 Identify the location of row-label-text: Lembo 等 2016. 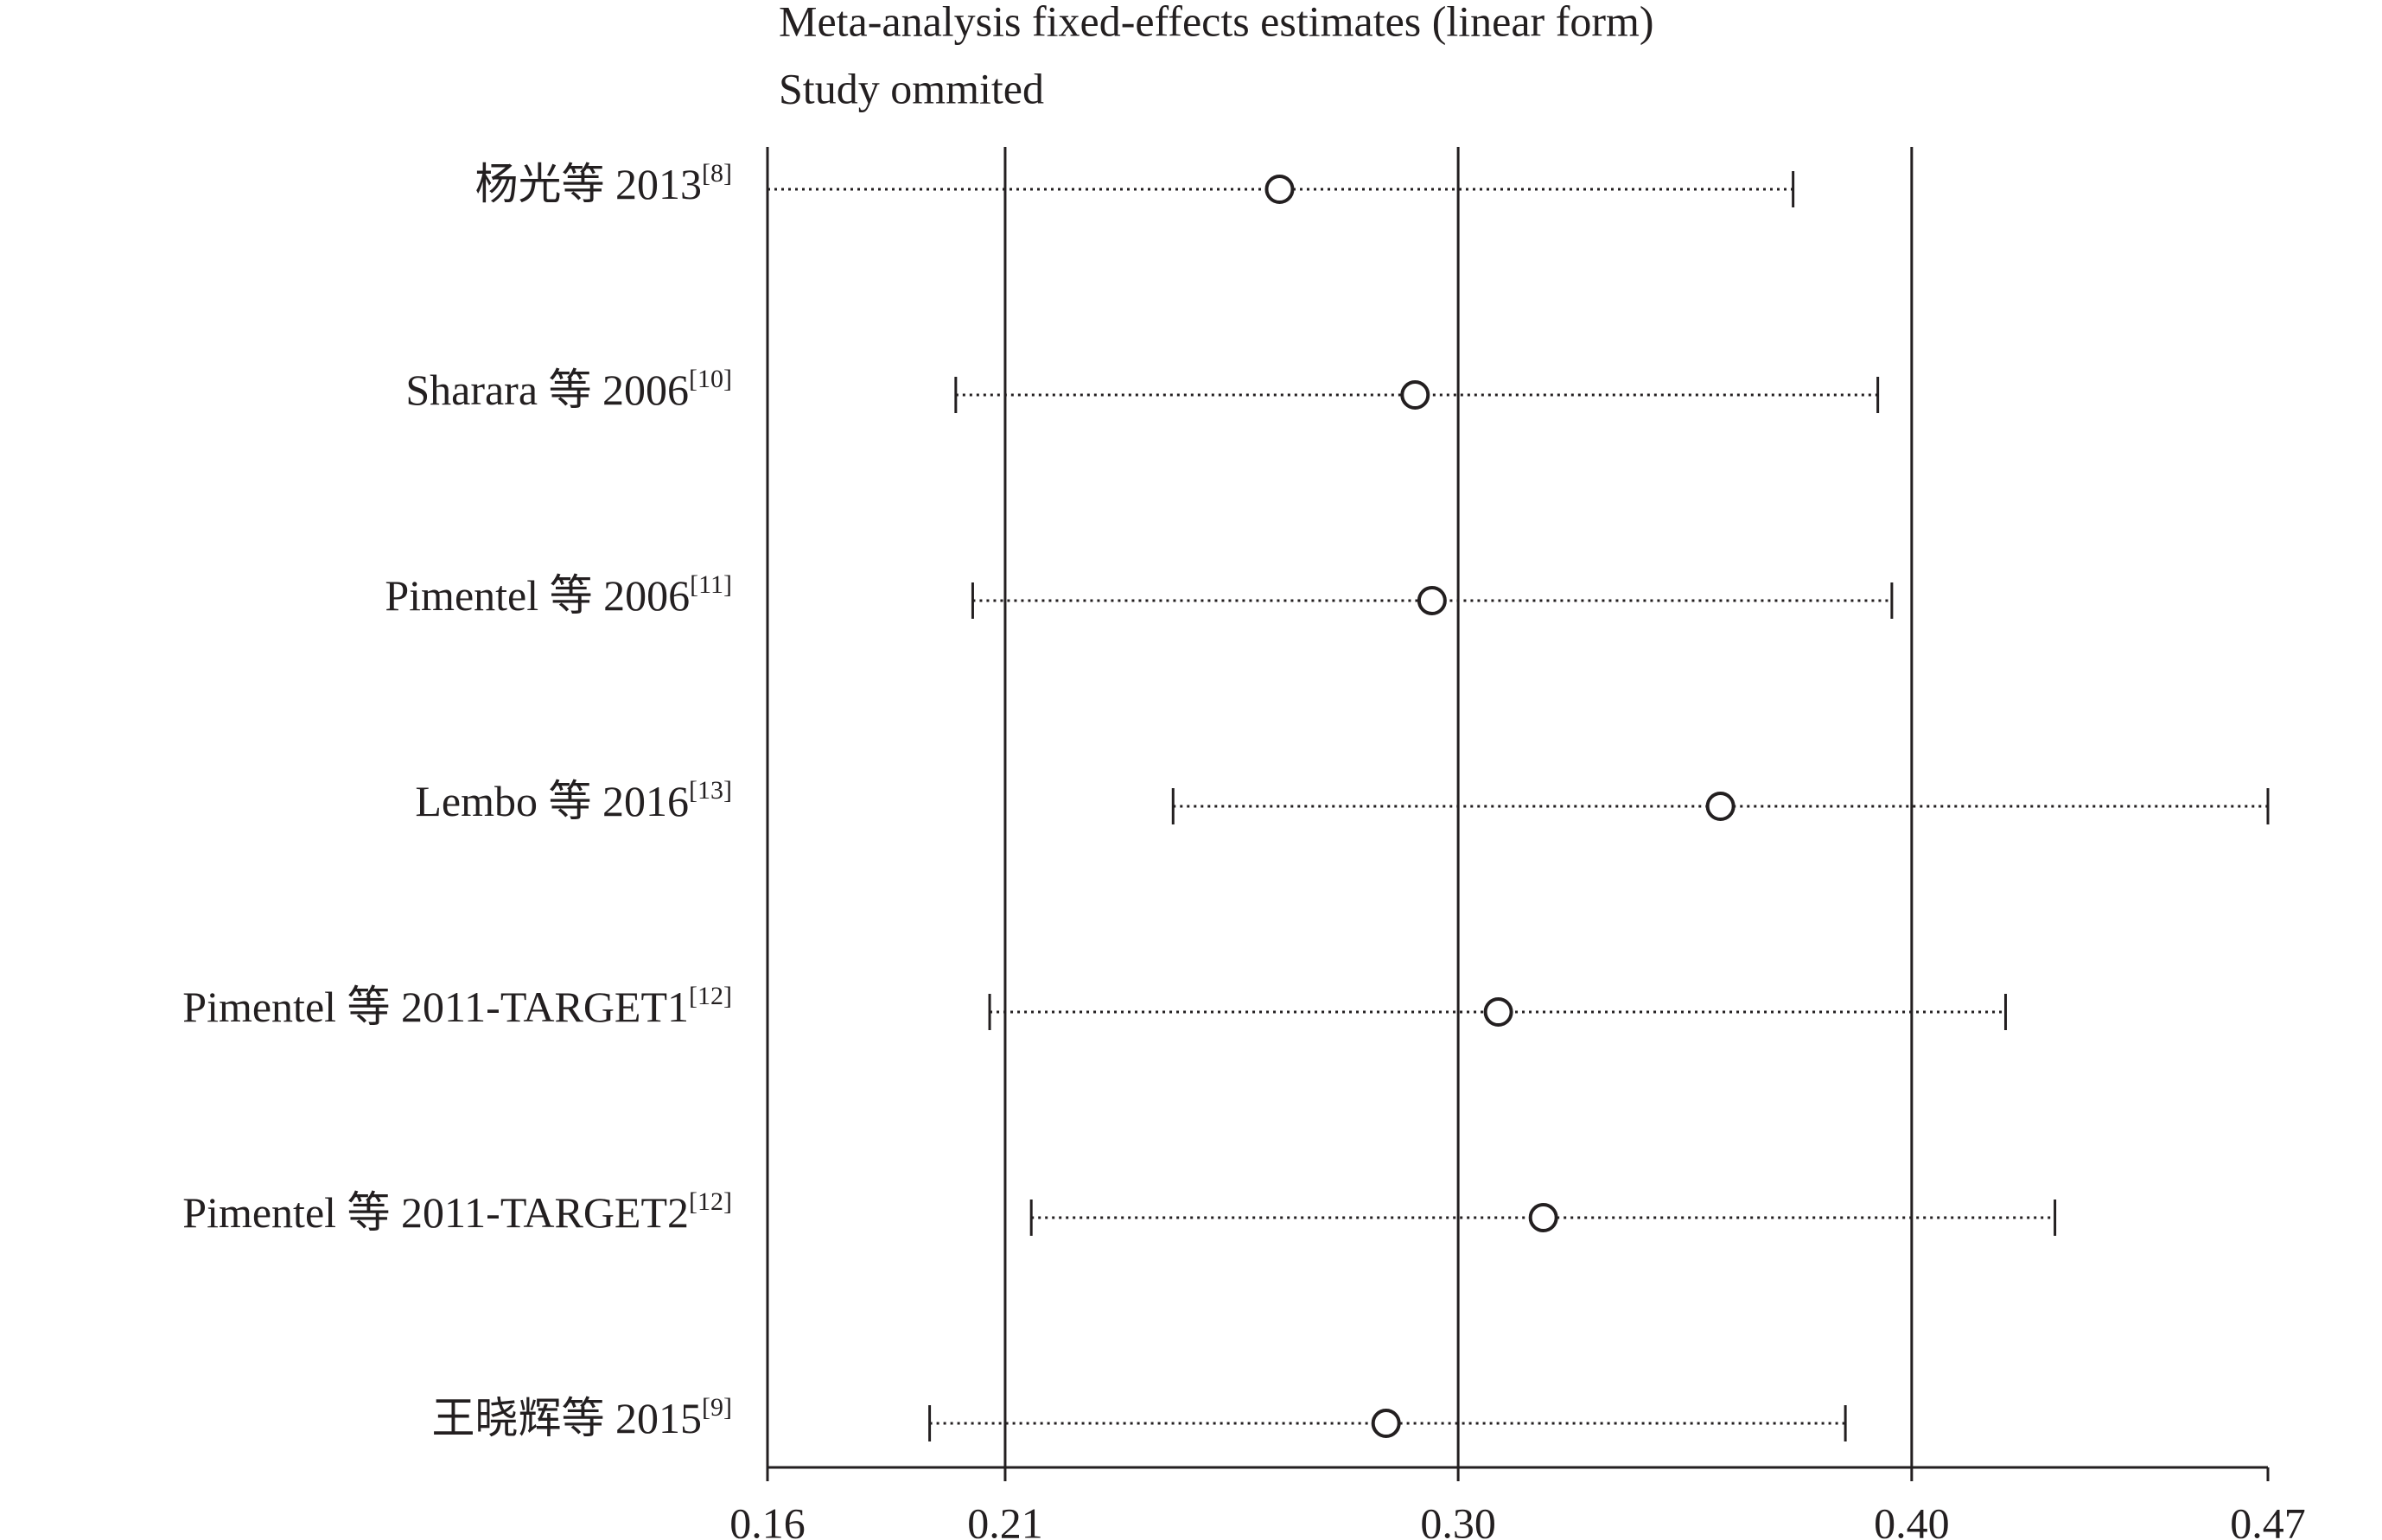
(552, 801).